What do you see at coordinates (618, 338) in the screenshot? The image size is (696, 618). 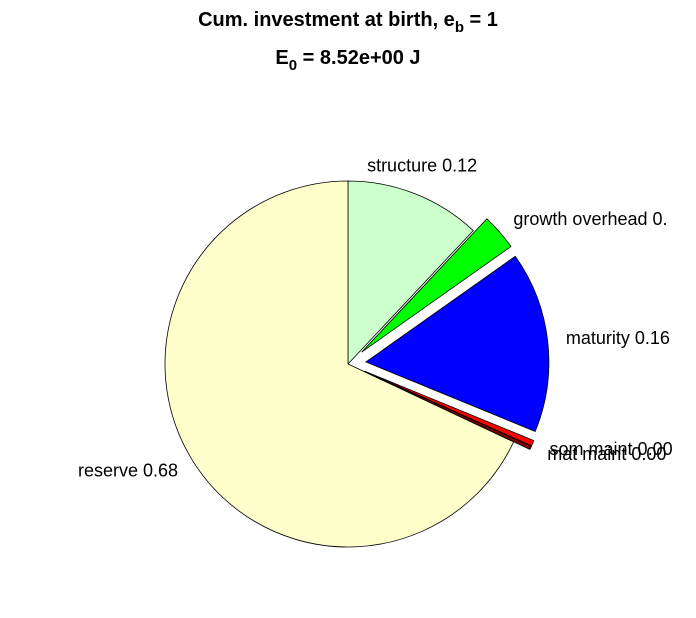 I see `slice-label: maturity 0.16` at bounding box center [618, 338].